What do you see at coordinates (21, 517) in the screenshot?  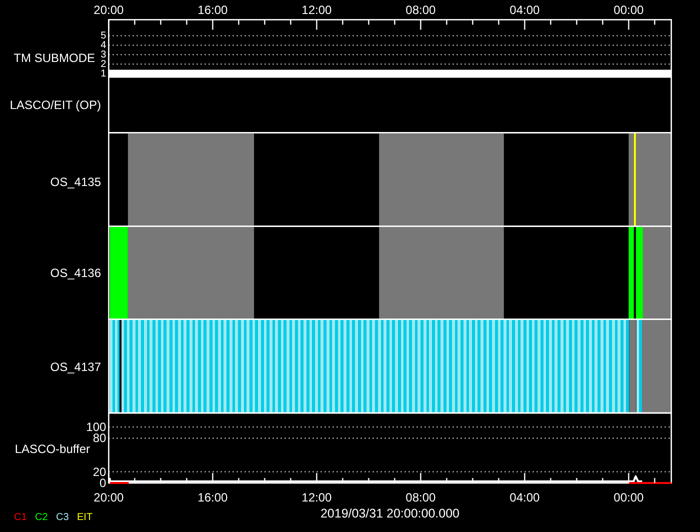 I see `text: C1` at bounding box center [21, 517].